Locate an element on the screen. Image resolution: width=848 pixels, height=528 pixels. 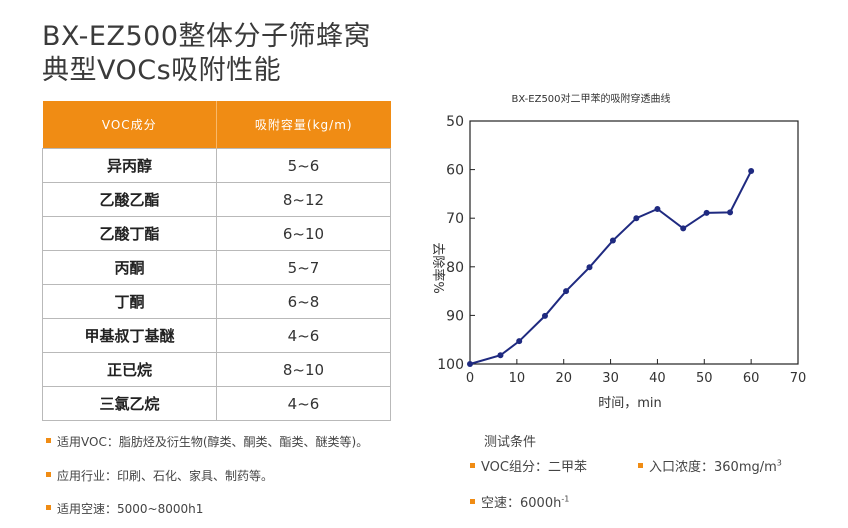
capacity-value: 6~8 is located at coordinates (303, 301).